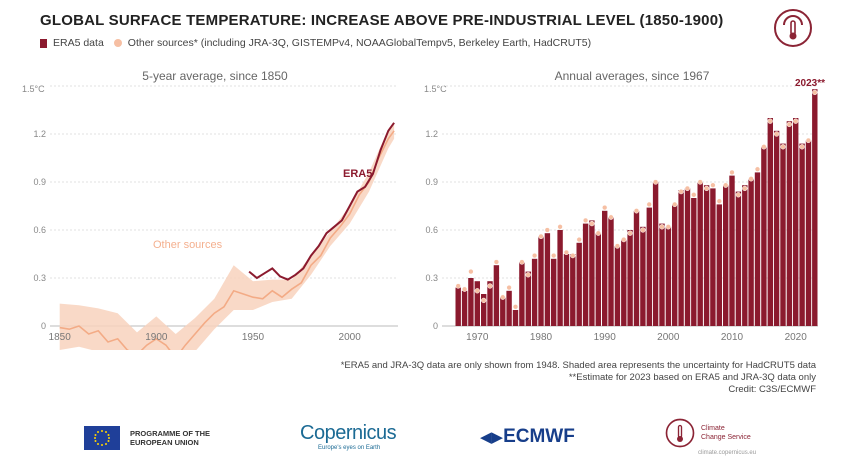  Describe the element at coordinates (117, 43) in the screenshot. I see `other-legend-swatch` at that location.